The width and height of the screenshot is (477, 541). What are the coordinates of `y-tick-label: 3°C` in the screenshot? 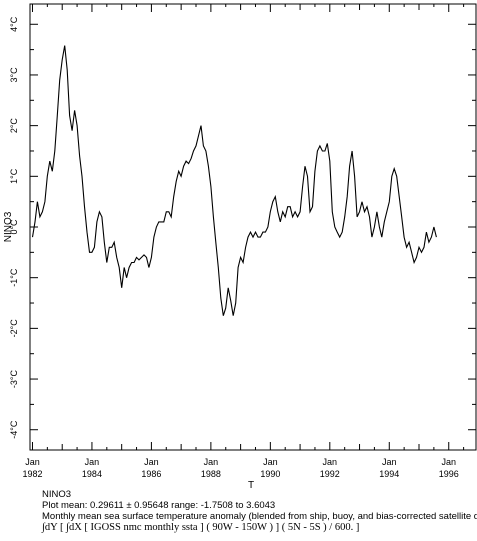 It's located at (14, 75).